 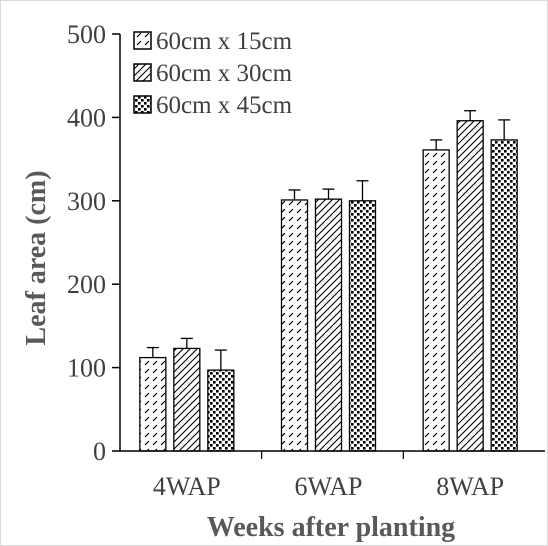 What do you see at coordinates (36, 257) in the screenshot?
I see `y-axis-title: Leaf area (cm)` at bounding box center [36, 257].